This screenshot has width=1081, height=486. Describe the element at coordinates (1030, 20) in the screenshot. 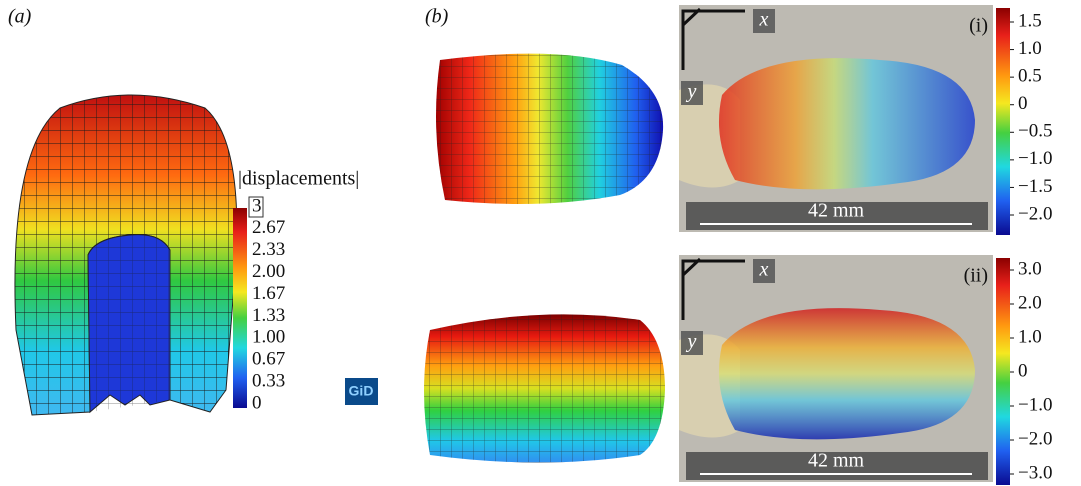

I see `tick-label: 1.5` at that location.